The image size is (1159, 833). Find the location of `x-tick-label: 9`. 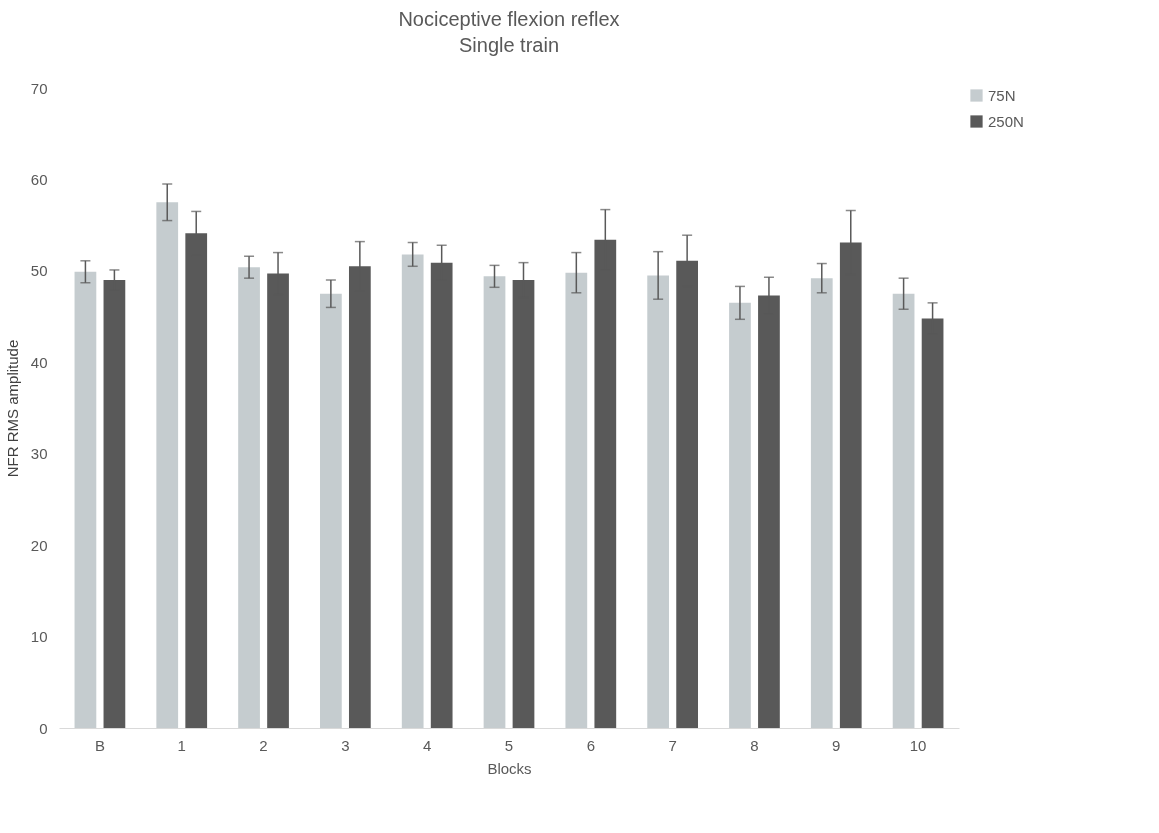

x-tick-label: 9 is located at coordinates (836, 745).